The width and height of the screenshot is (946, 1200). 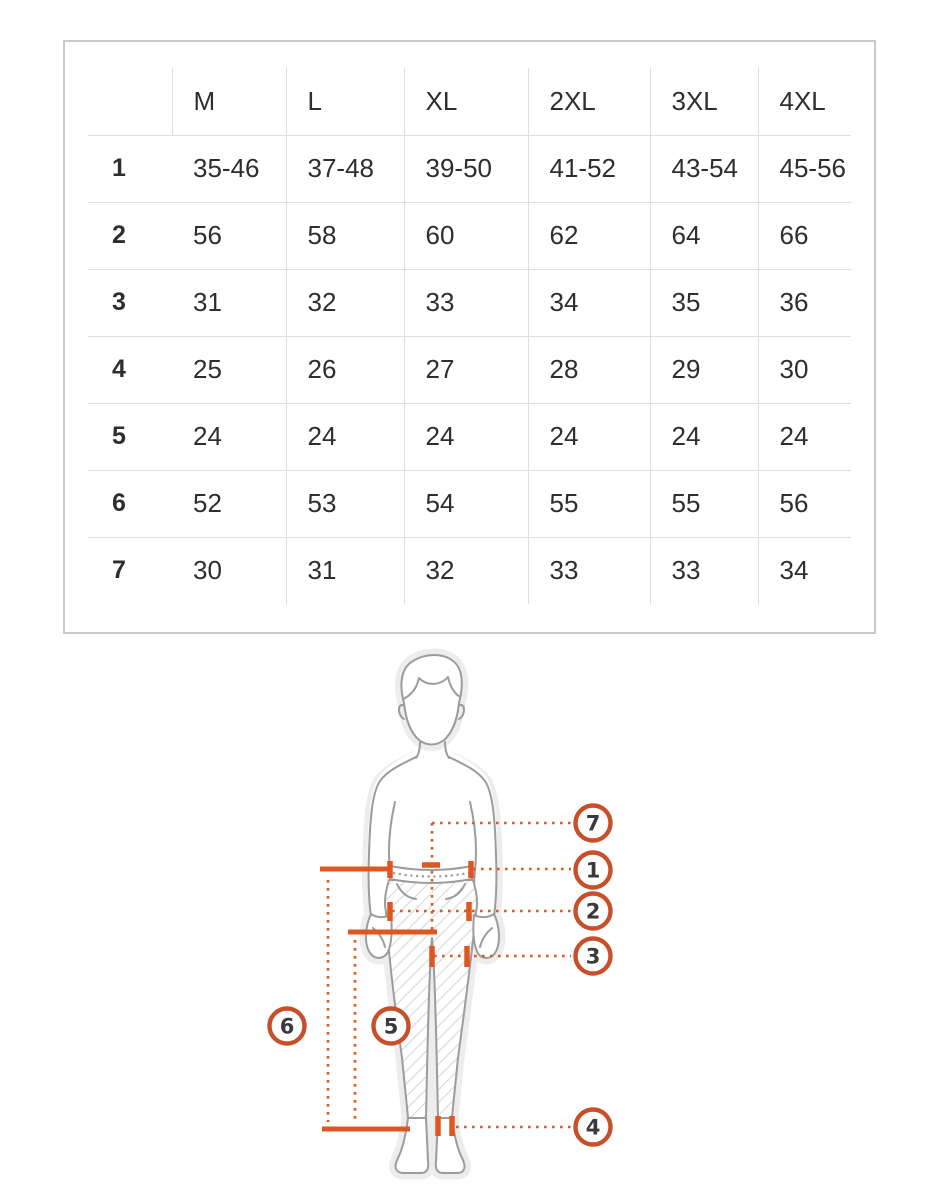 I want to click on row-label: 4, so click(x=130, y=369).